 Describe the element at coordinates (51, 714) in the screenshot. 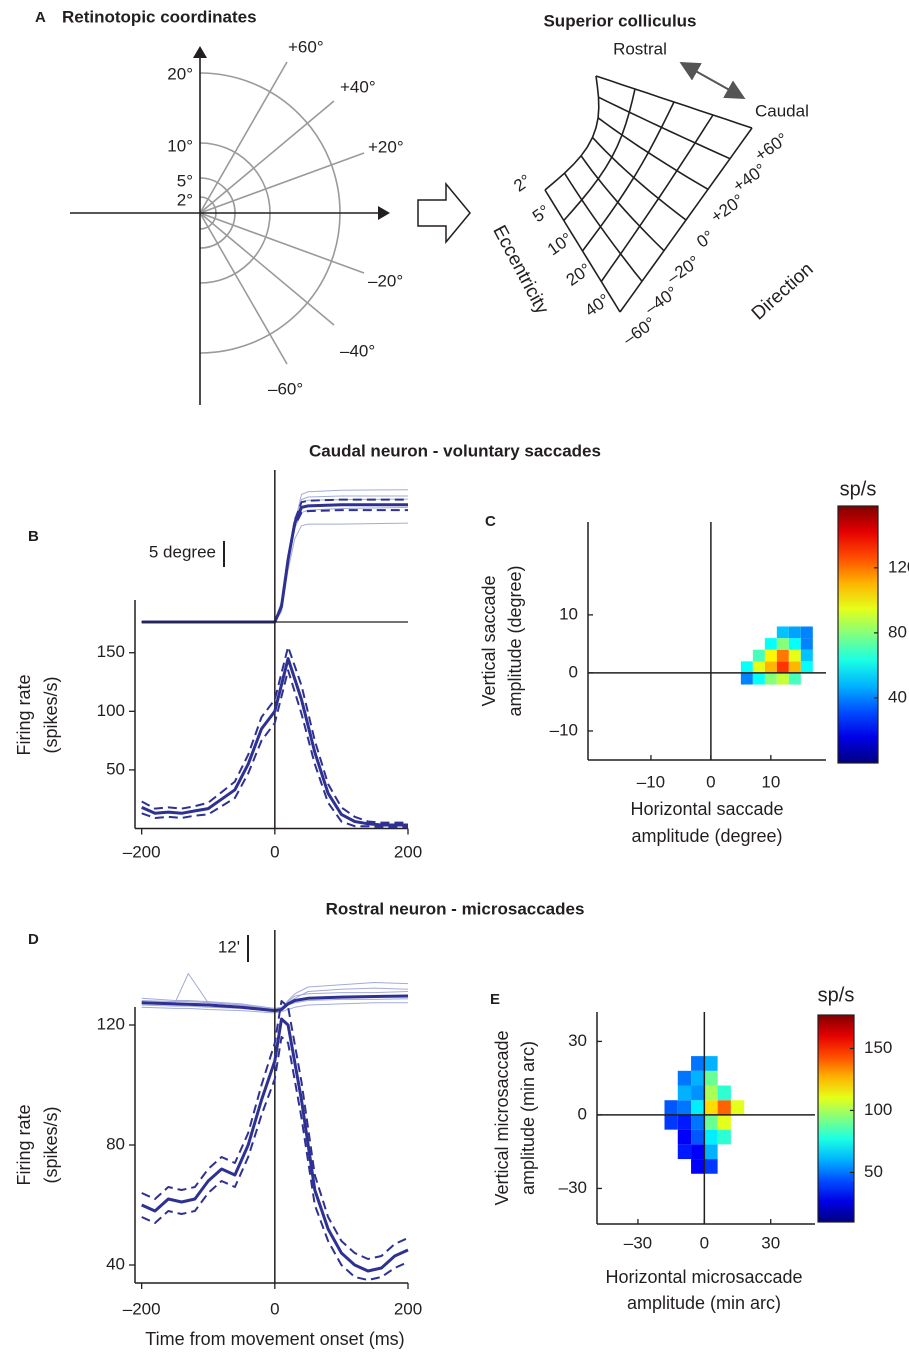

I see `y-axis-label: (spikes/s)` at that location.